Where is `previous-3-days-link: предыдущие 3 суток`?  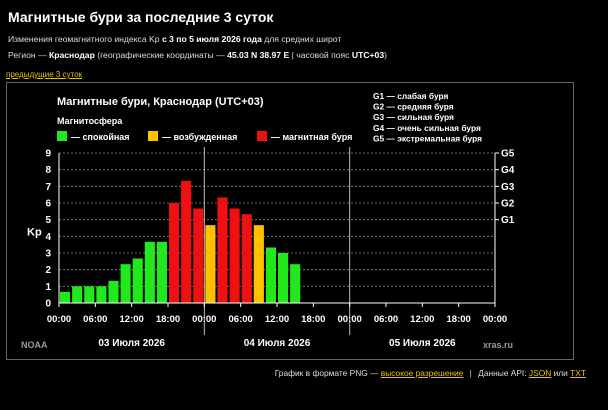
previous-3-days-link: предыдущие 3 суток is located at coordinates (44, 74).